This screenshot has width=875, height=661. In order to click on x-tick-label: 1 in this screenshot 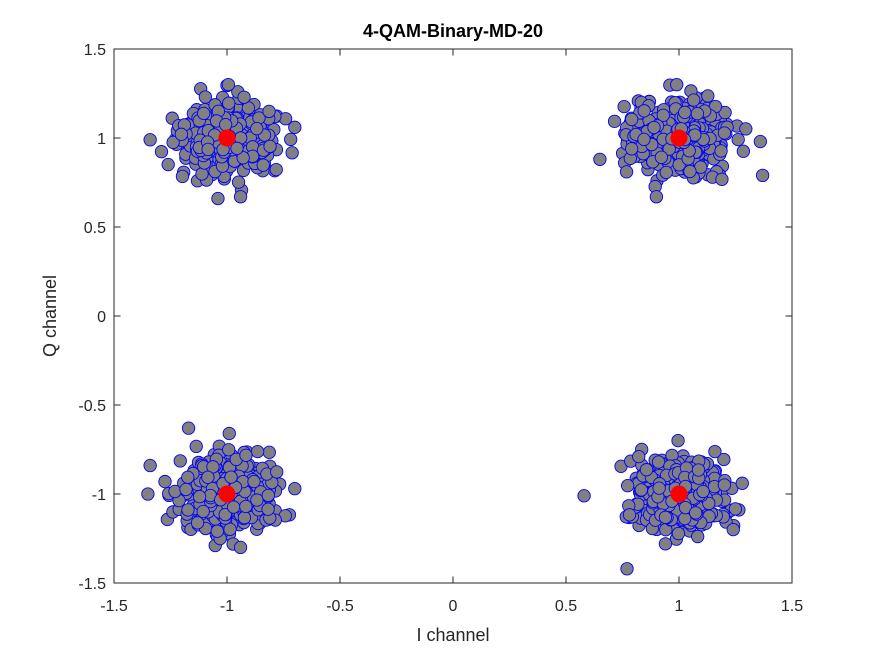, I will do `click(679, 606)`.